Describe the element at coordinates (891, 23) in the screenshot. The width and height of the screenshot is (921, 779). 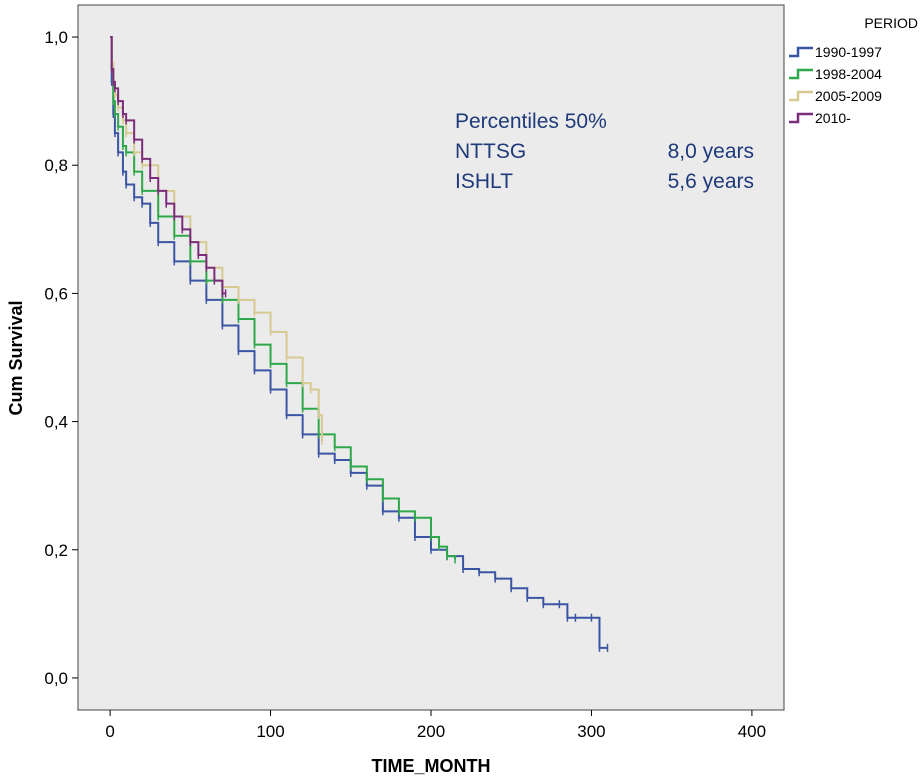
I see `legend-title: PERIOD` at that location.